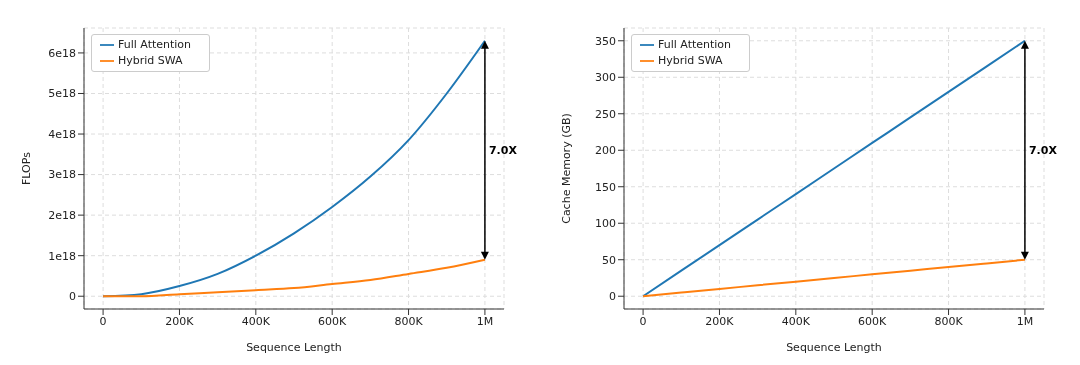  I want to click on y-tick-label: 350, so click(605, 41).